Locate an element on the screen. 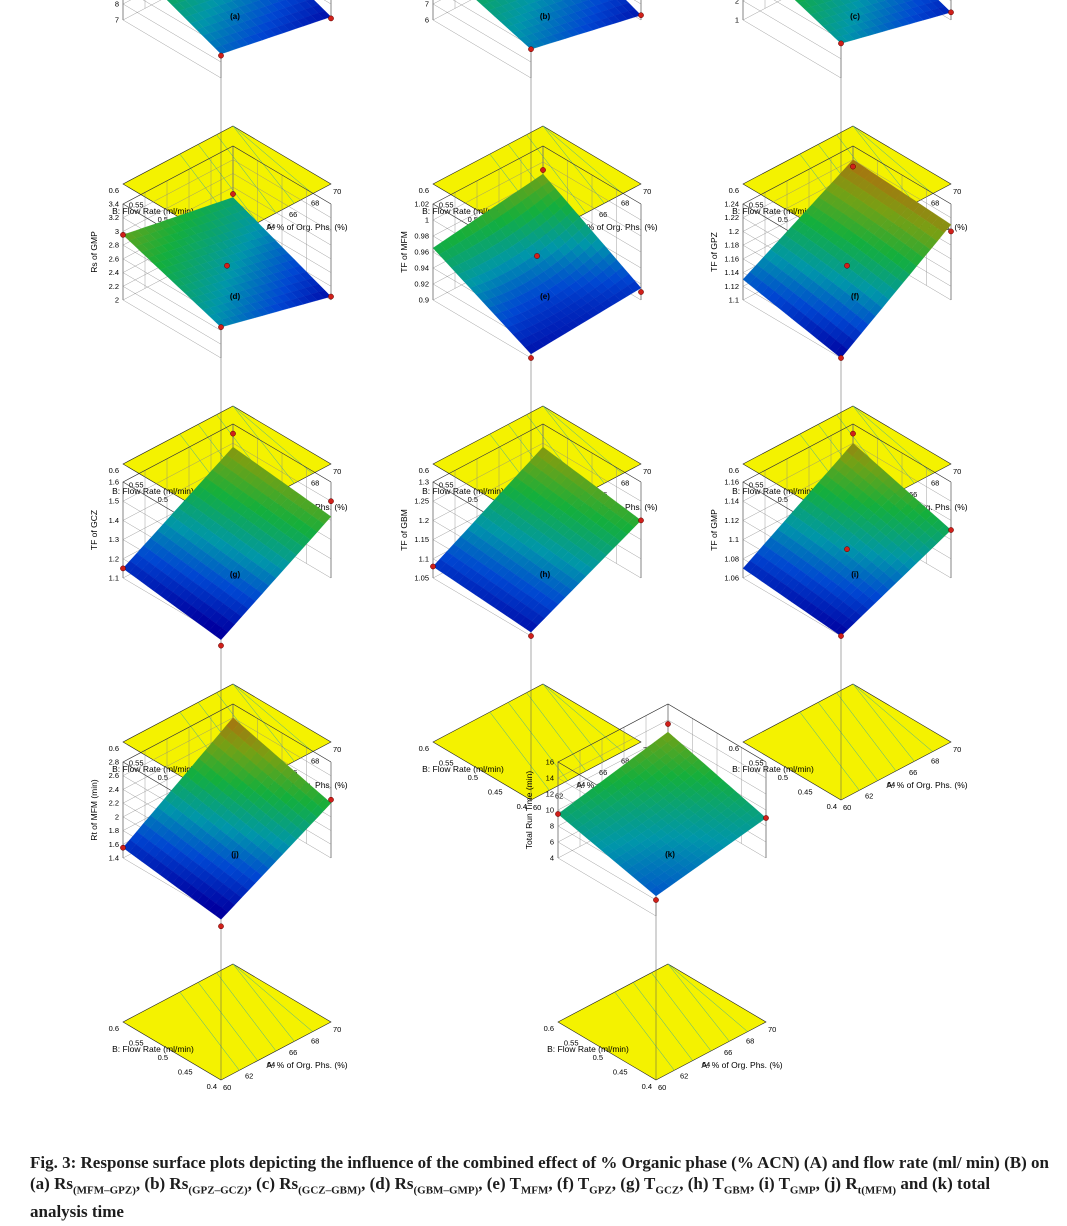 The height and width of the screenshot is (1226, 1067). z-tick-label: 1.18 is located at coordinates (731, 245).